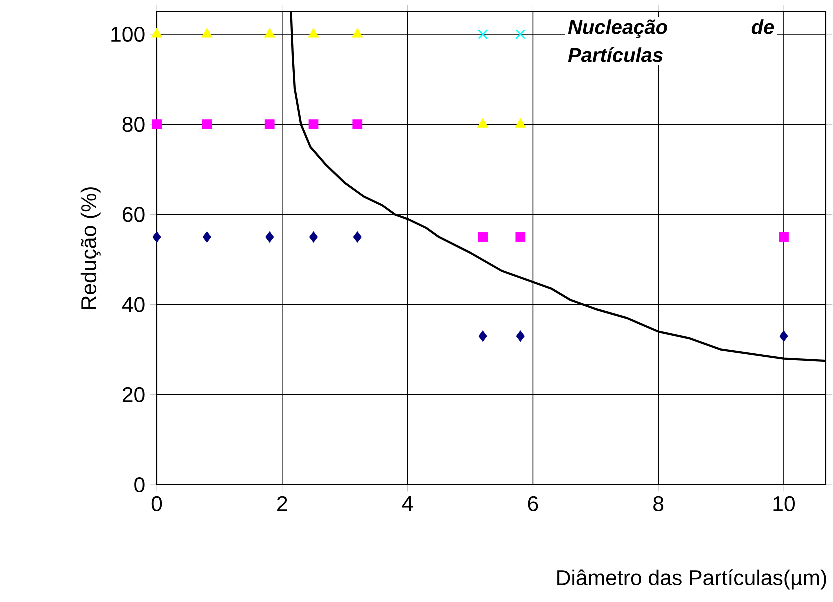 This screenshot has height=602, width=833. Describe the element at coordinates (90, 248) in the screenshot. I see `y-axis-title: Redução (%)` at that location.